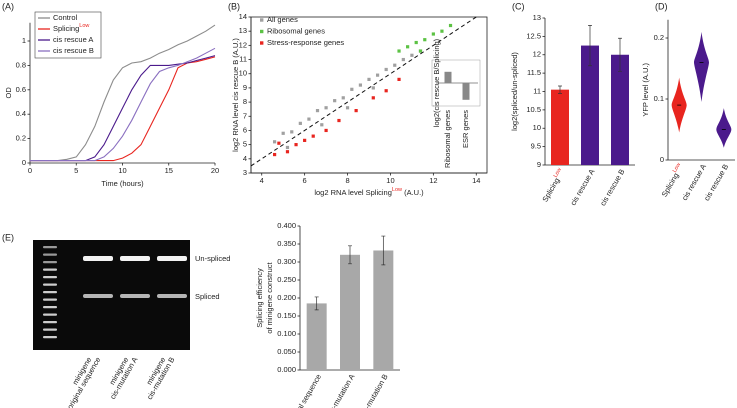 This screenshot has height=408, width=737. I want to click on x-tick-label: 5, so click(76, 170).